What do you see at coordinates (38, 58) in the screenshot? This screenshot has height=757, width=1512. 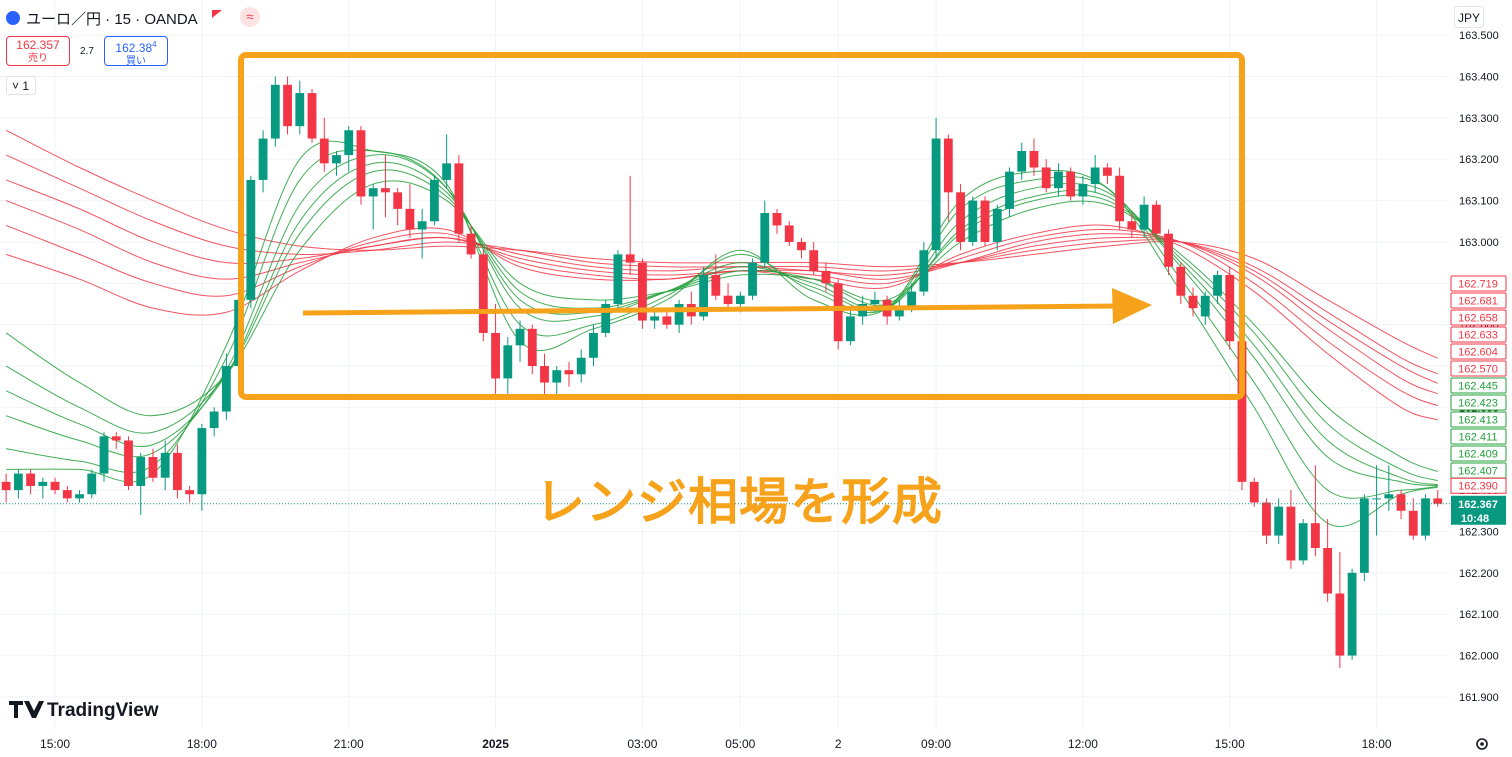 I see `sell-label: 売り` at bounding box center [38, 58].